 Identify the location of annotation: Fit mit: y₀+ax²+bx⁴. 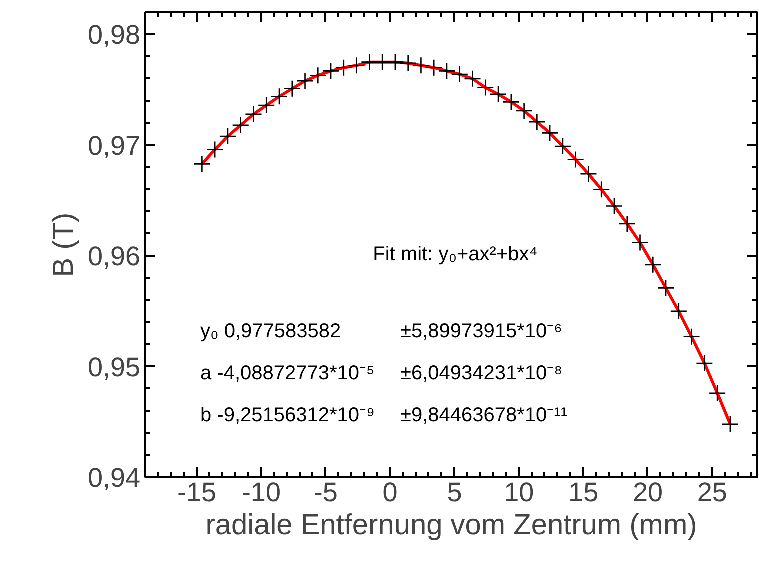
(455, 255).